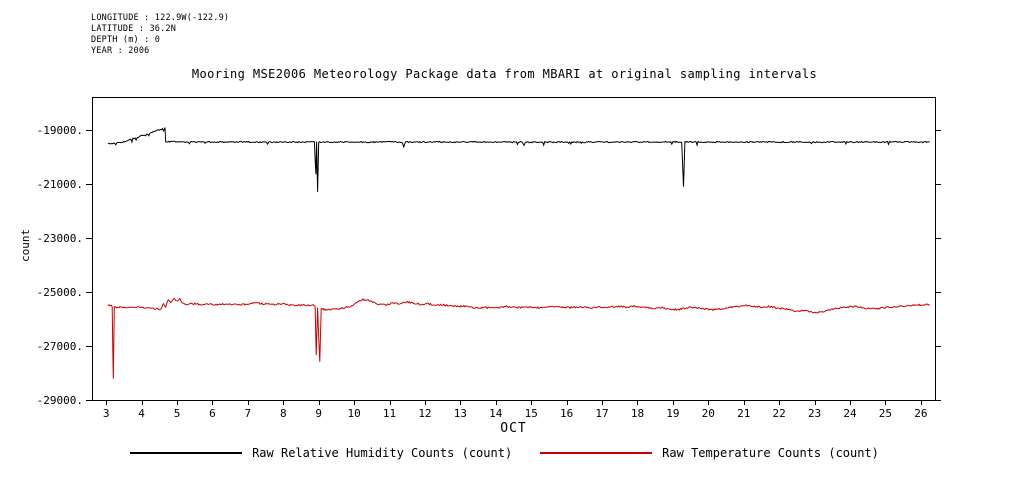 The height and width of the screenshot is (504, 1009). Describe the element at coordinates (212, 413) in the screenshot. I see `svg-text: 6` at that location.